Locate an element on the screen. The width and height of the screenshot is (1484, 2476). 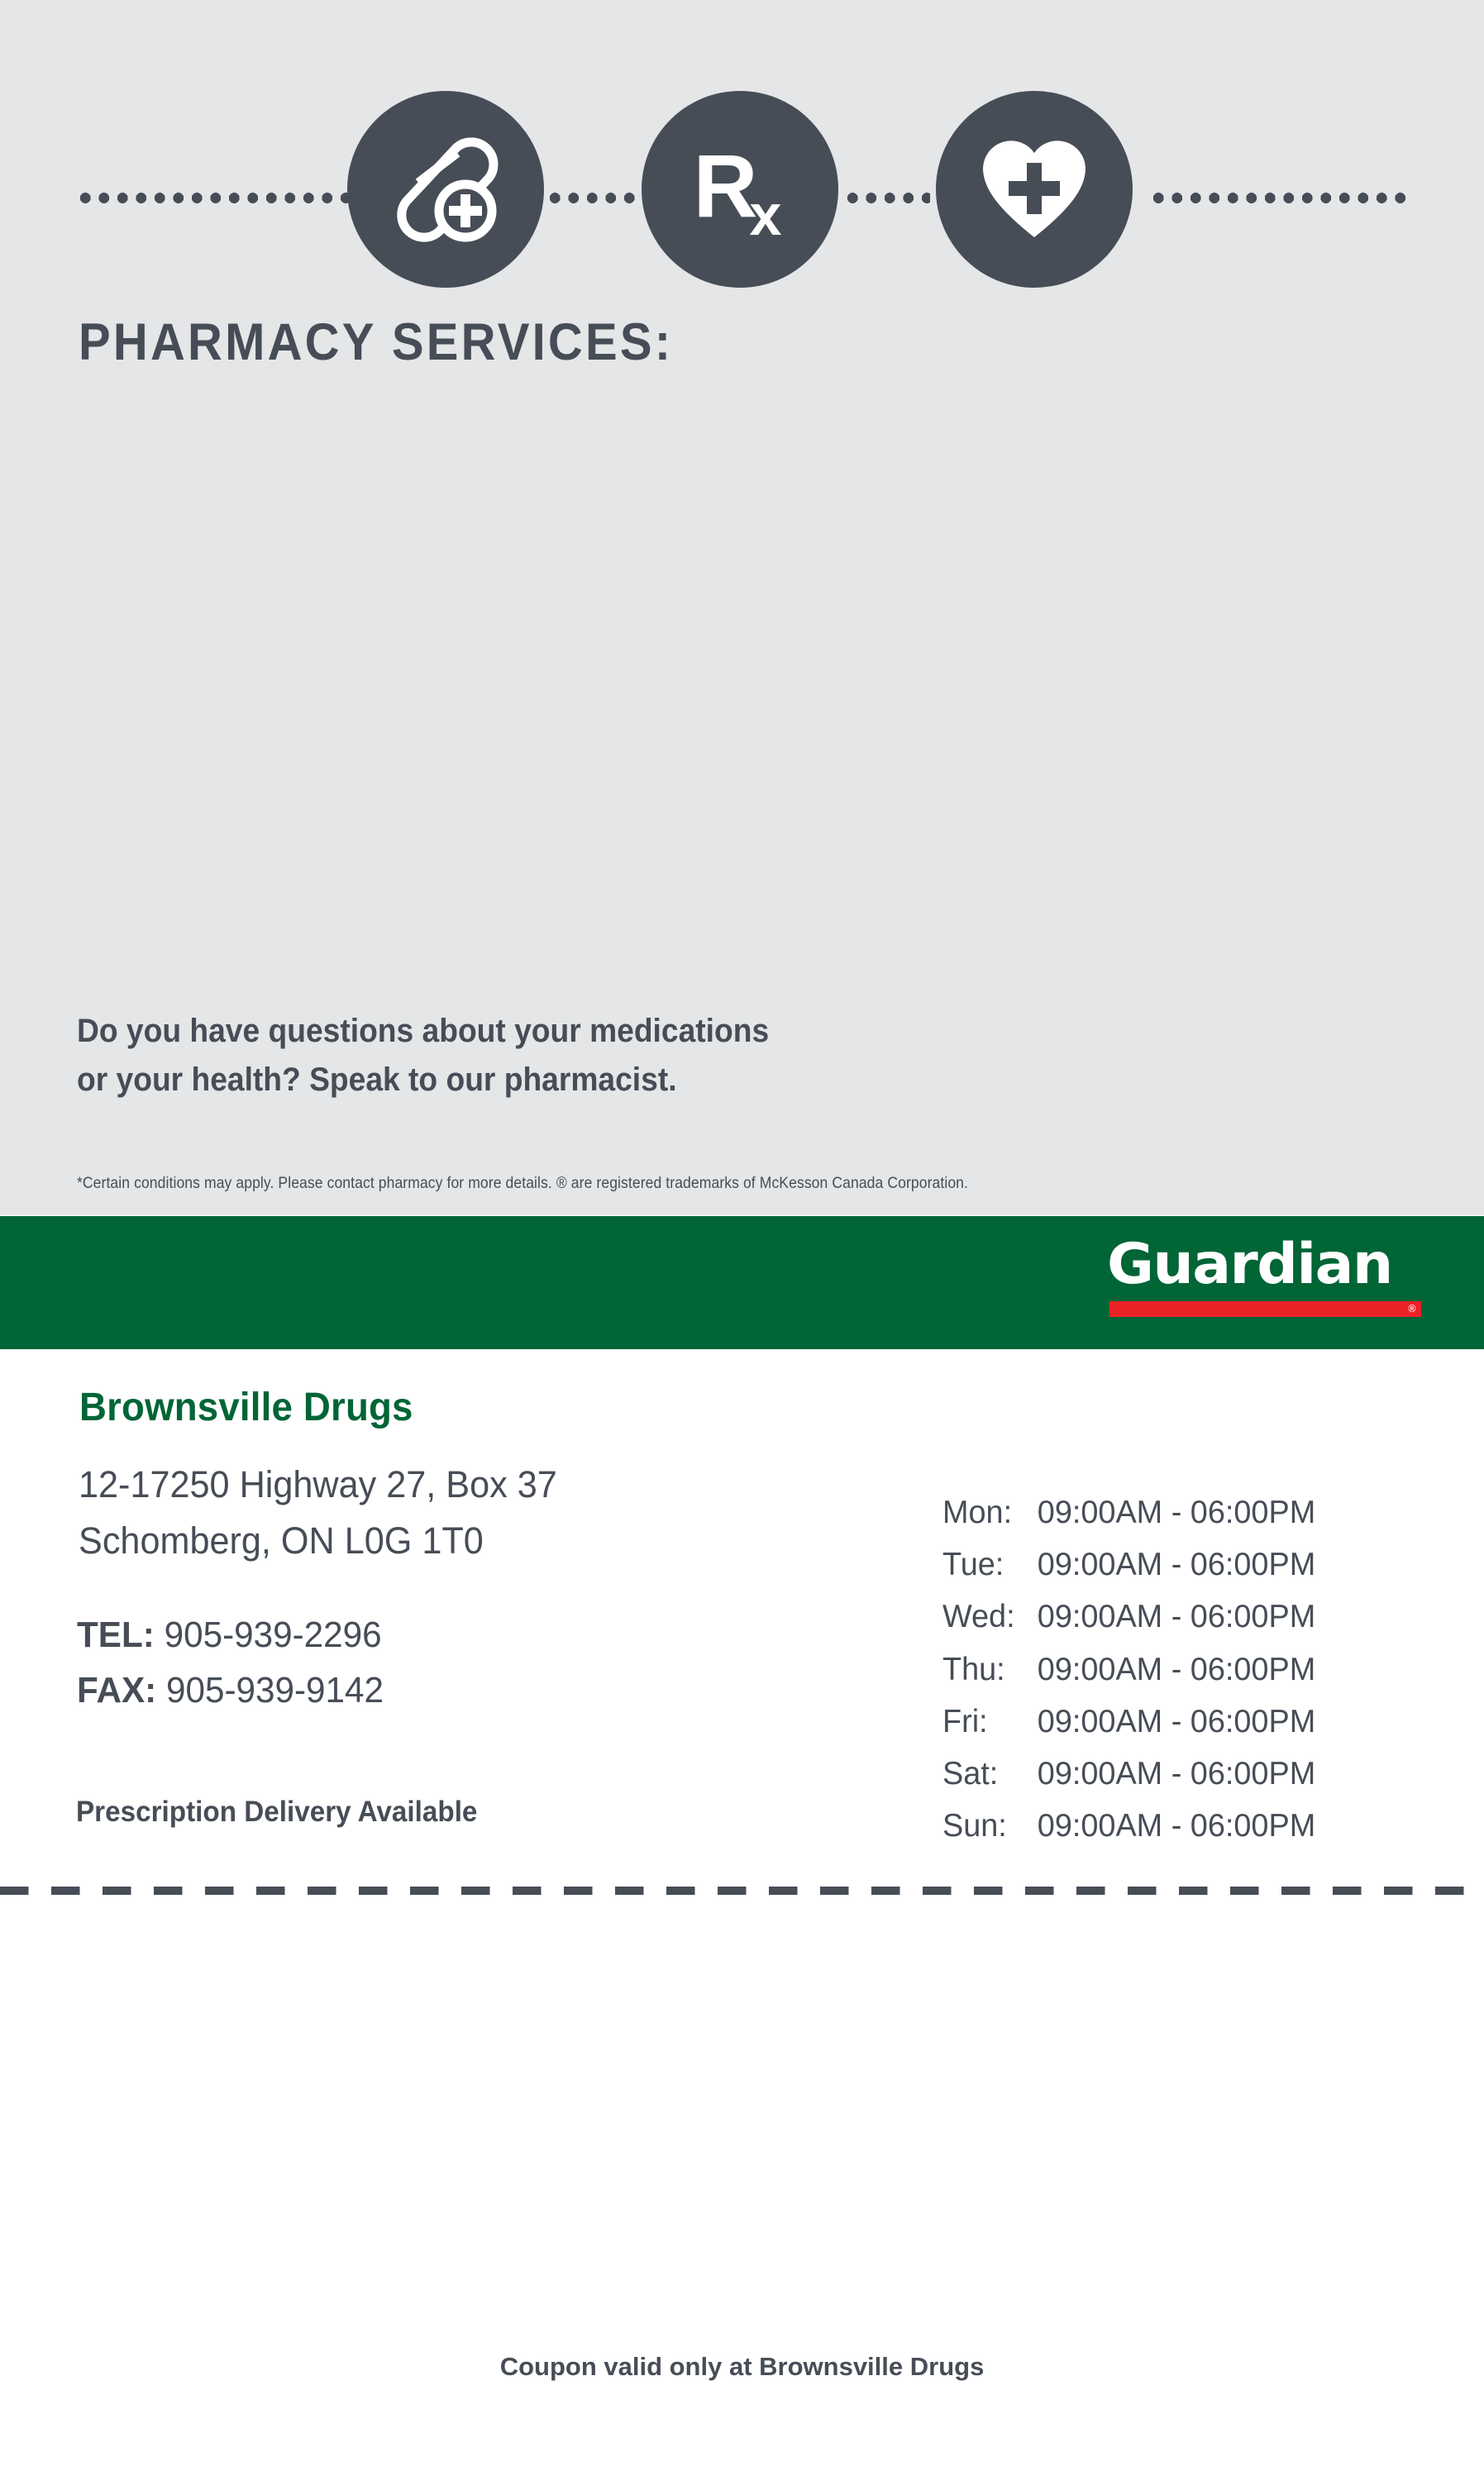
dotted-rule-mid-left is located at coordinates (595, 198).